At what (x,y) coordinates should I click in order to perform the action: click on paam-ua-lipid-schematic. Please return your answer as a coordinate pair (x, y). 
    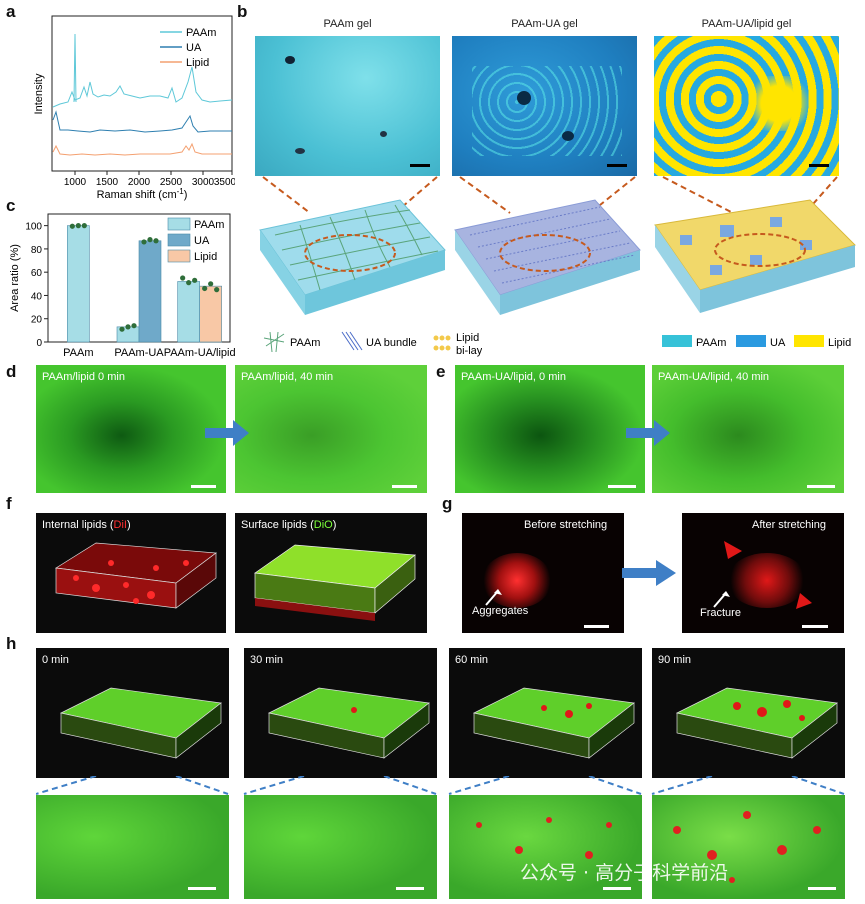
    Looking at the image, I should click on (755, 256).